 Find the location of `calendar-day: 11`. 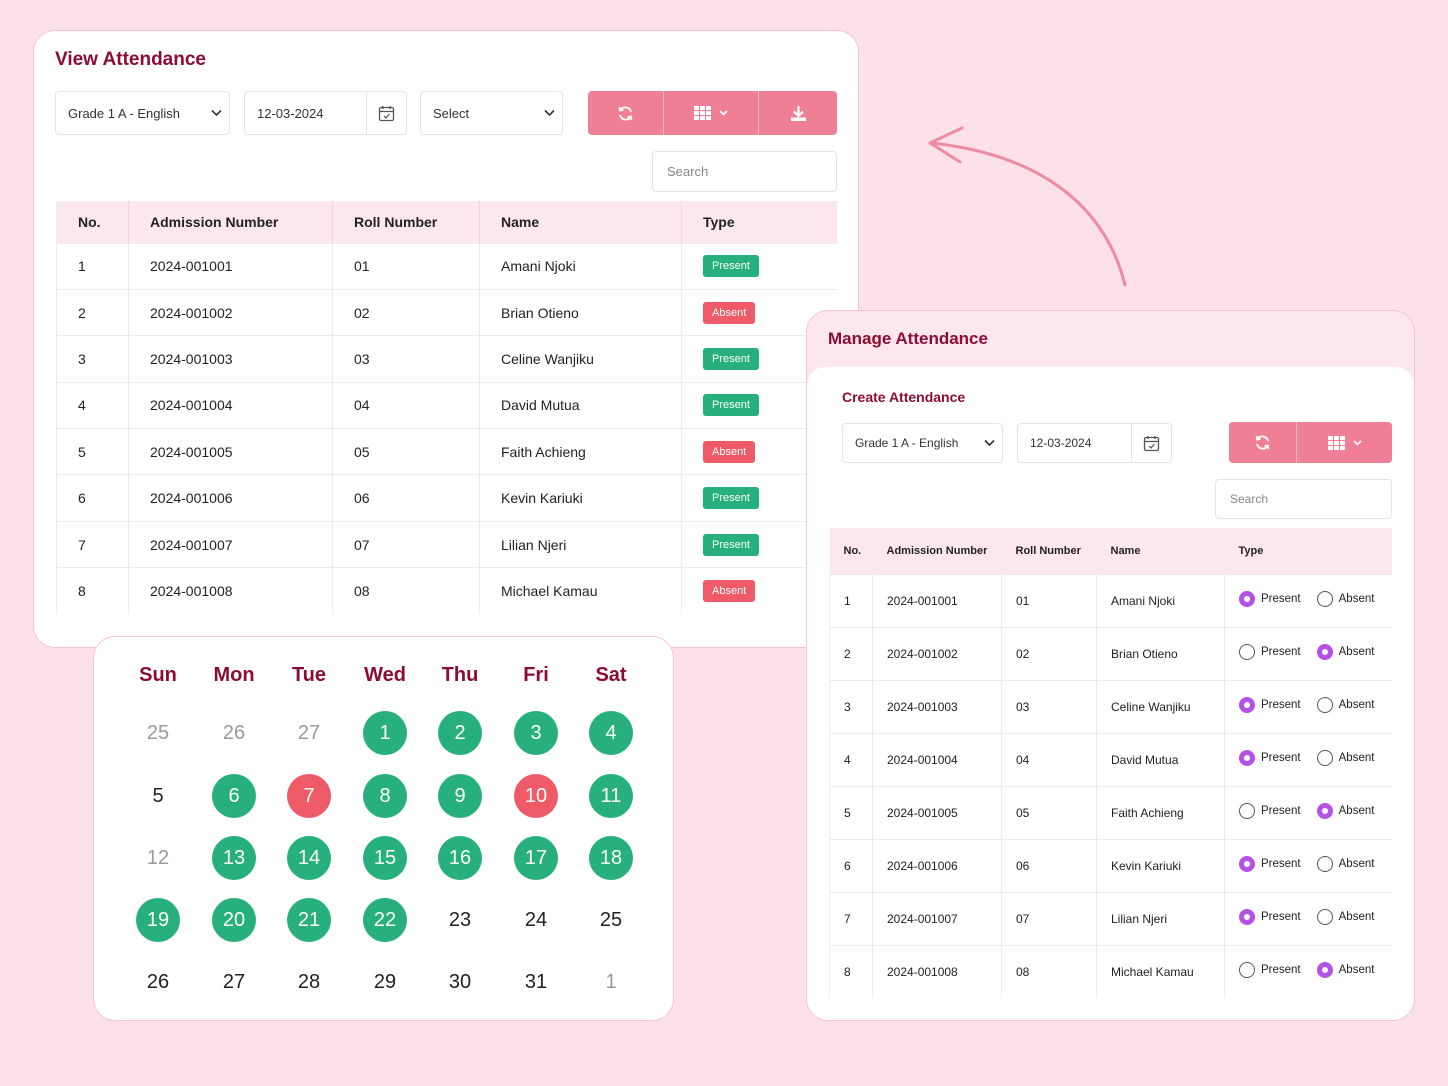

calendar-day: 11 is located at coordinates (611, 796).